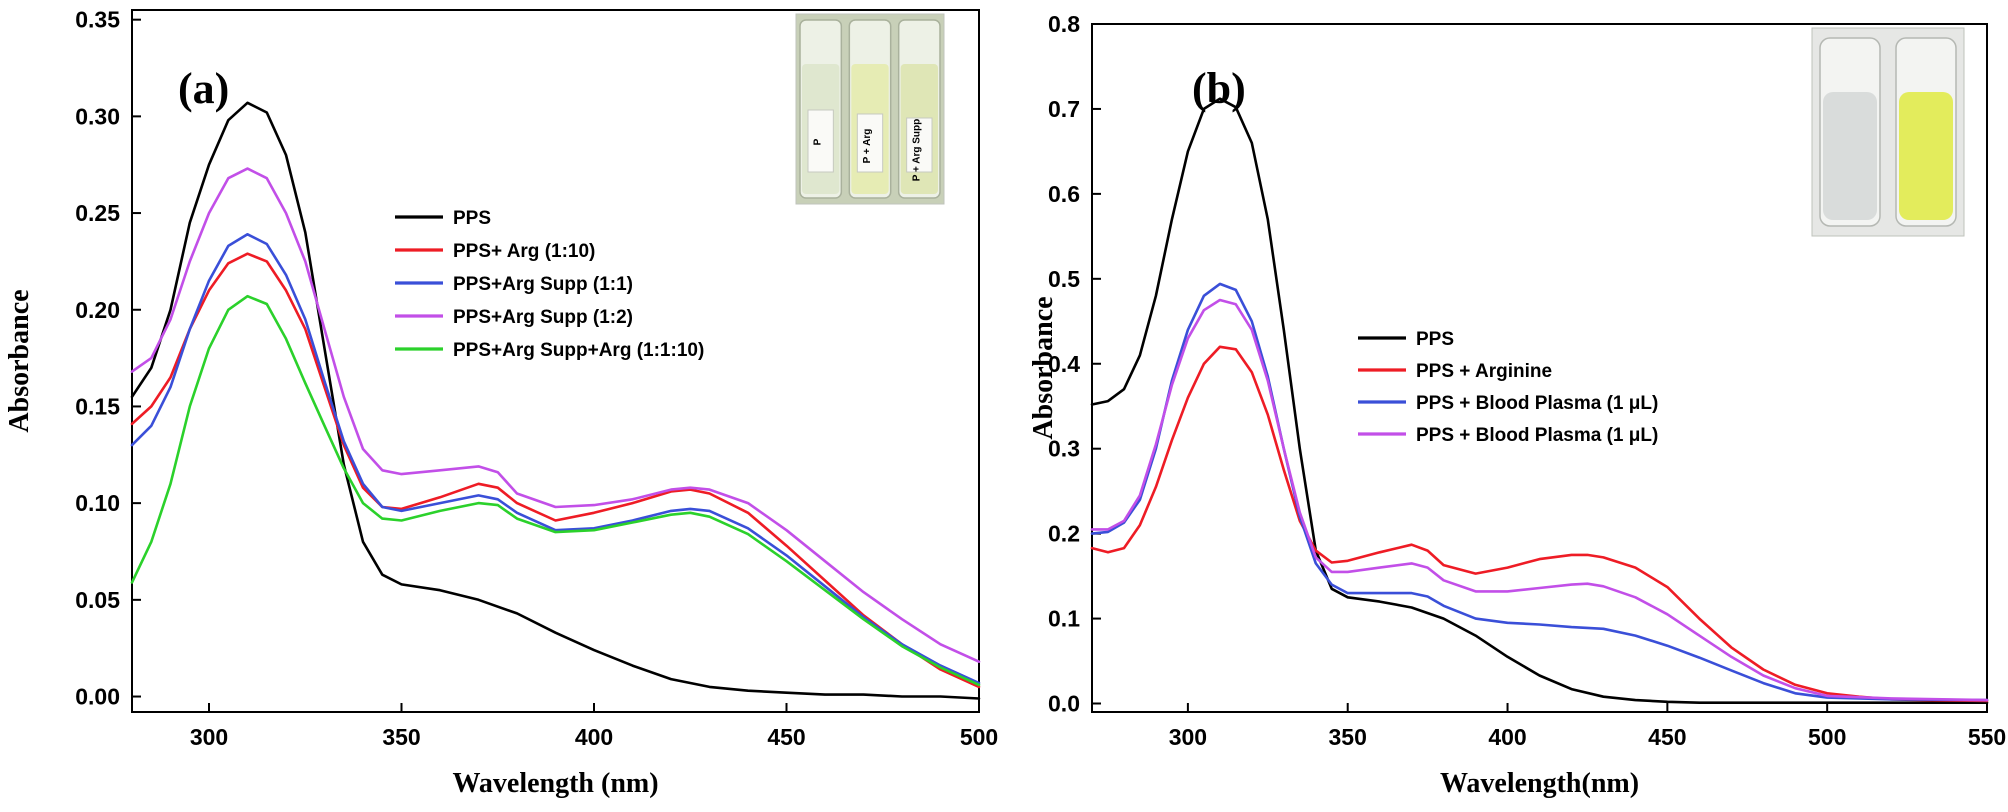 This screenshot has width=2008, height=812. Describe the element at coordinates (1064, 194) in the screenshot. I see `y-tick-label: 0.6` at that location.